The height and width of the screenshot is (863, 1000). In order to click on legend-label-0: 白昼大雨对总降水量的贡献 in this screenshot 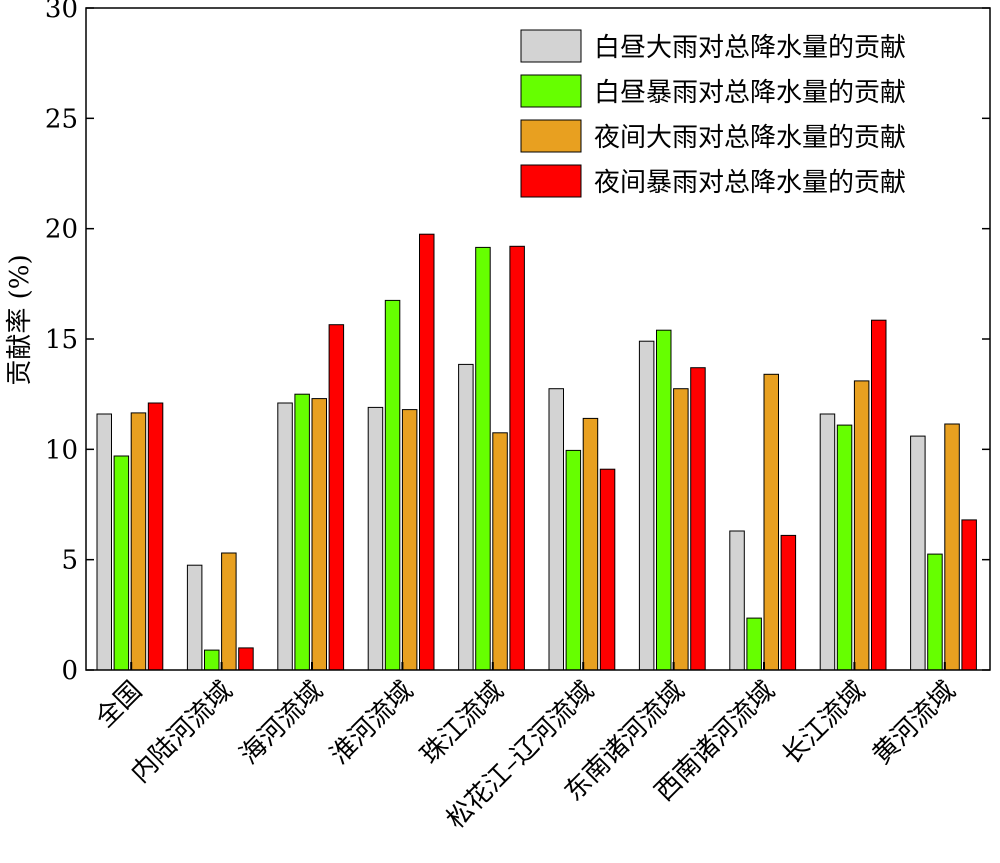, I will do `click(750, 48)`.